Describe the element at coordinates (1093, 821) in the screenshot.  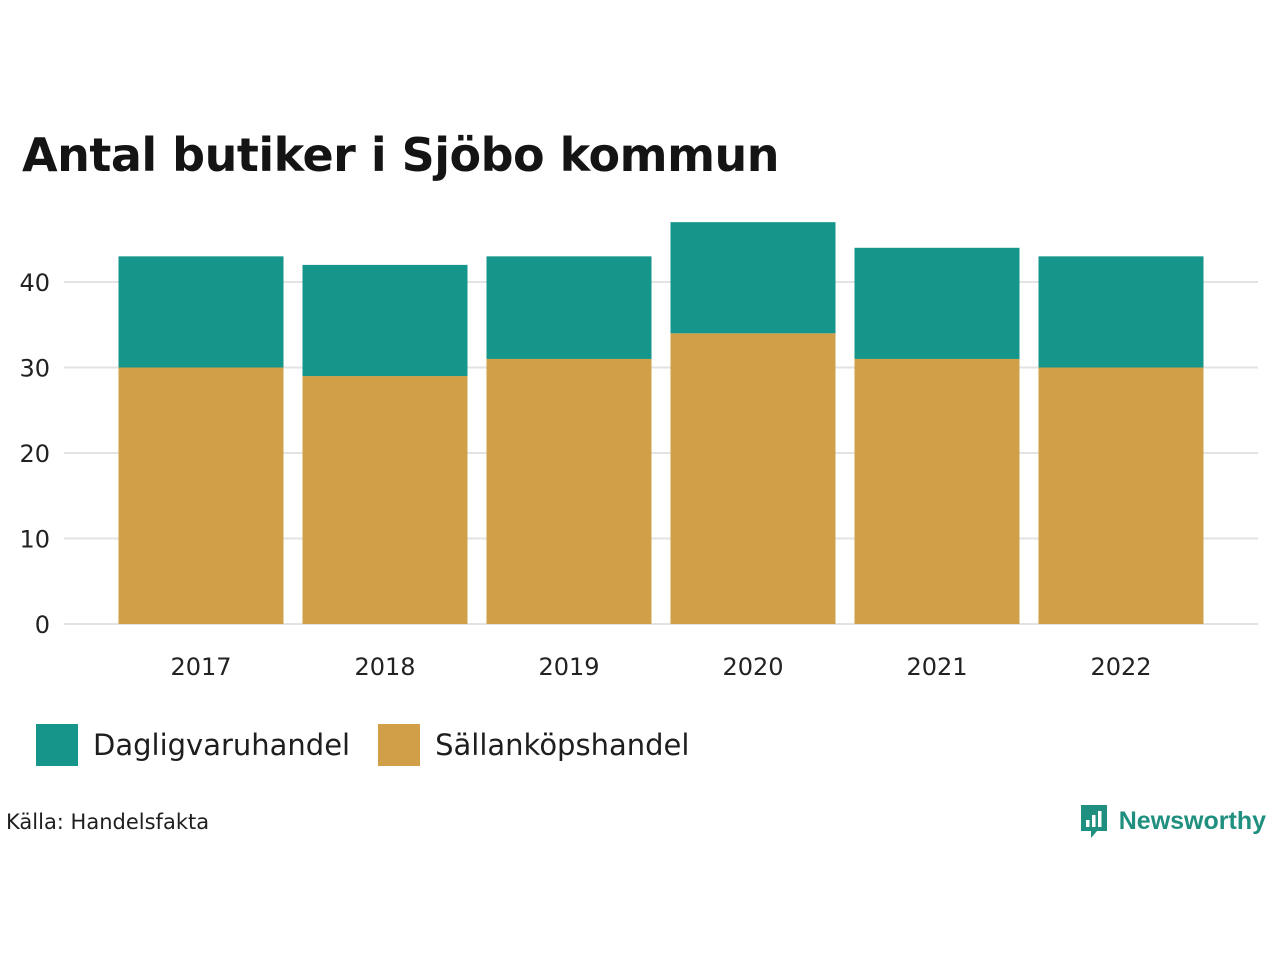
I see `newsworthy-logo-icon` at that location.